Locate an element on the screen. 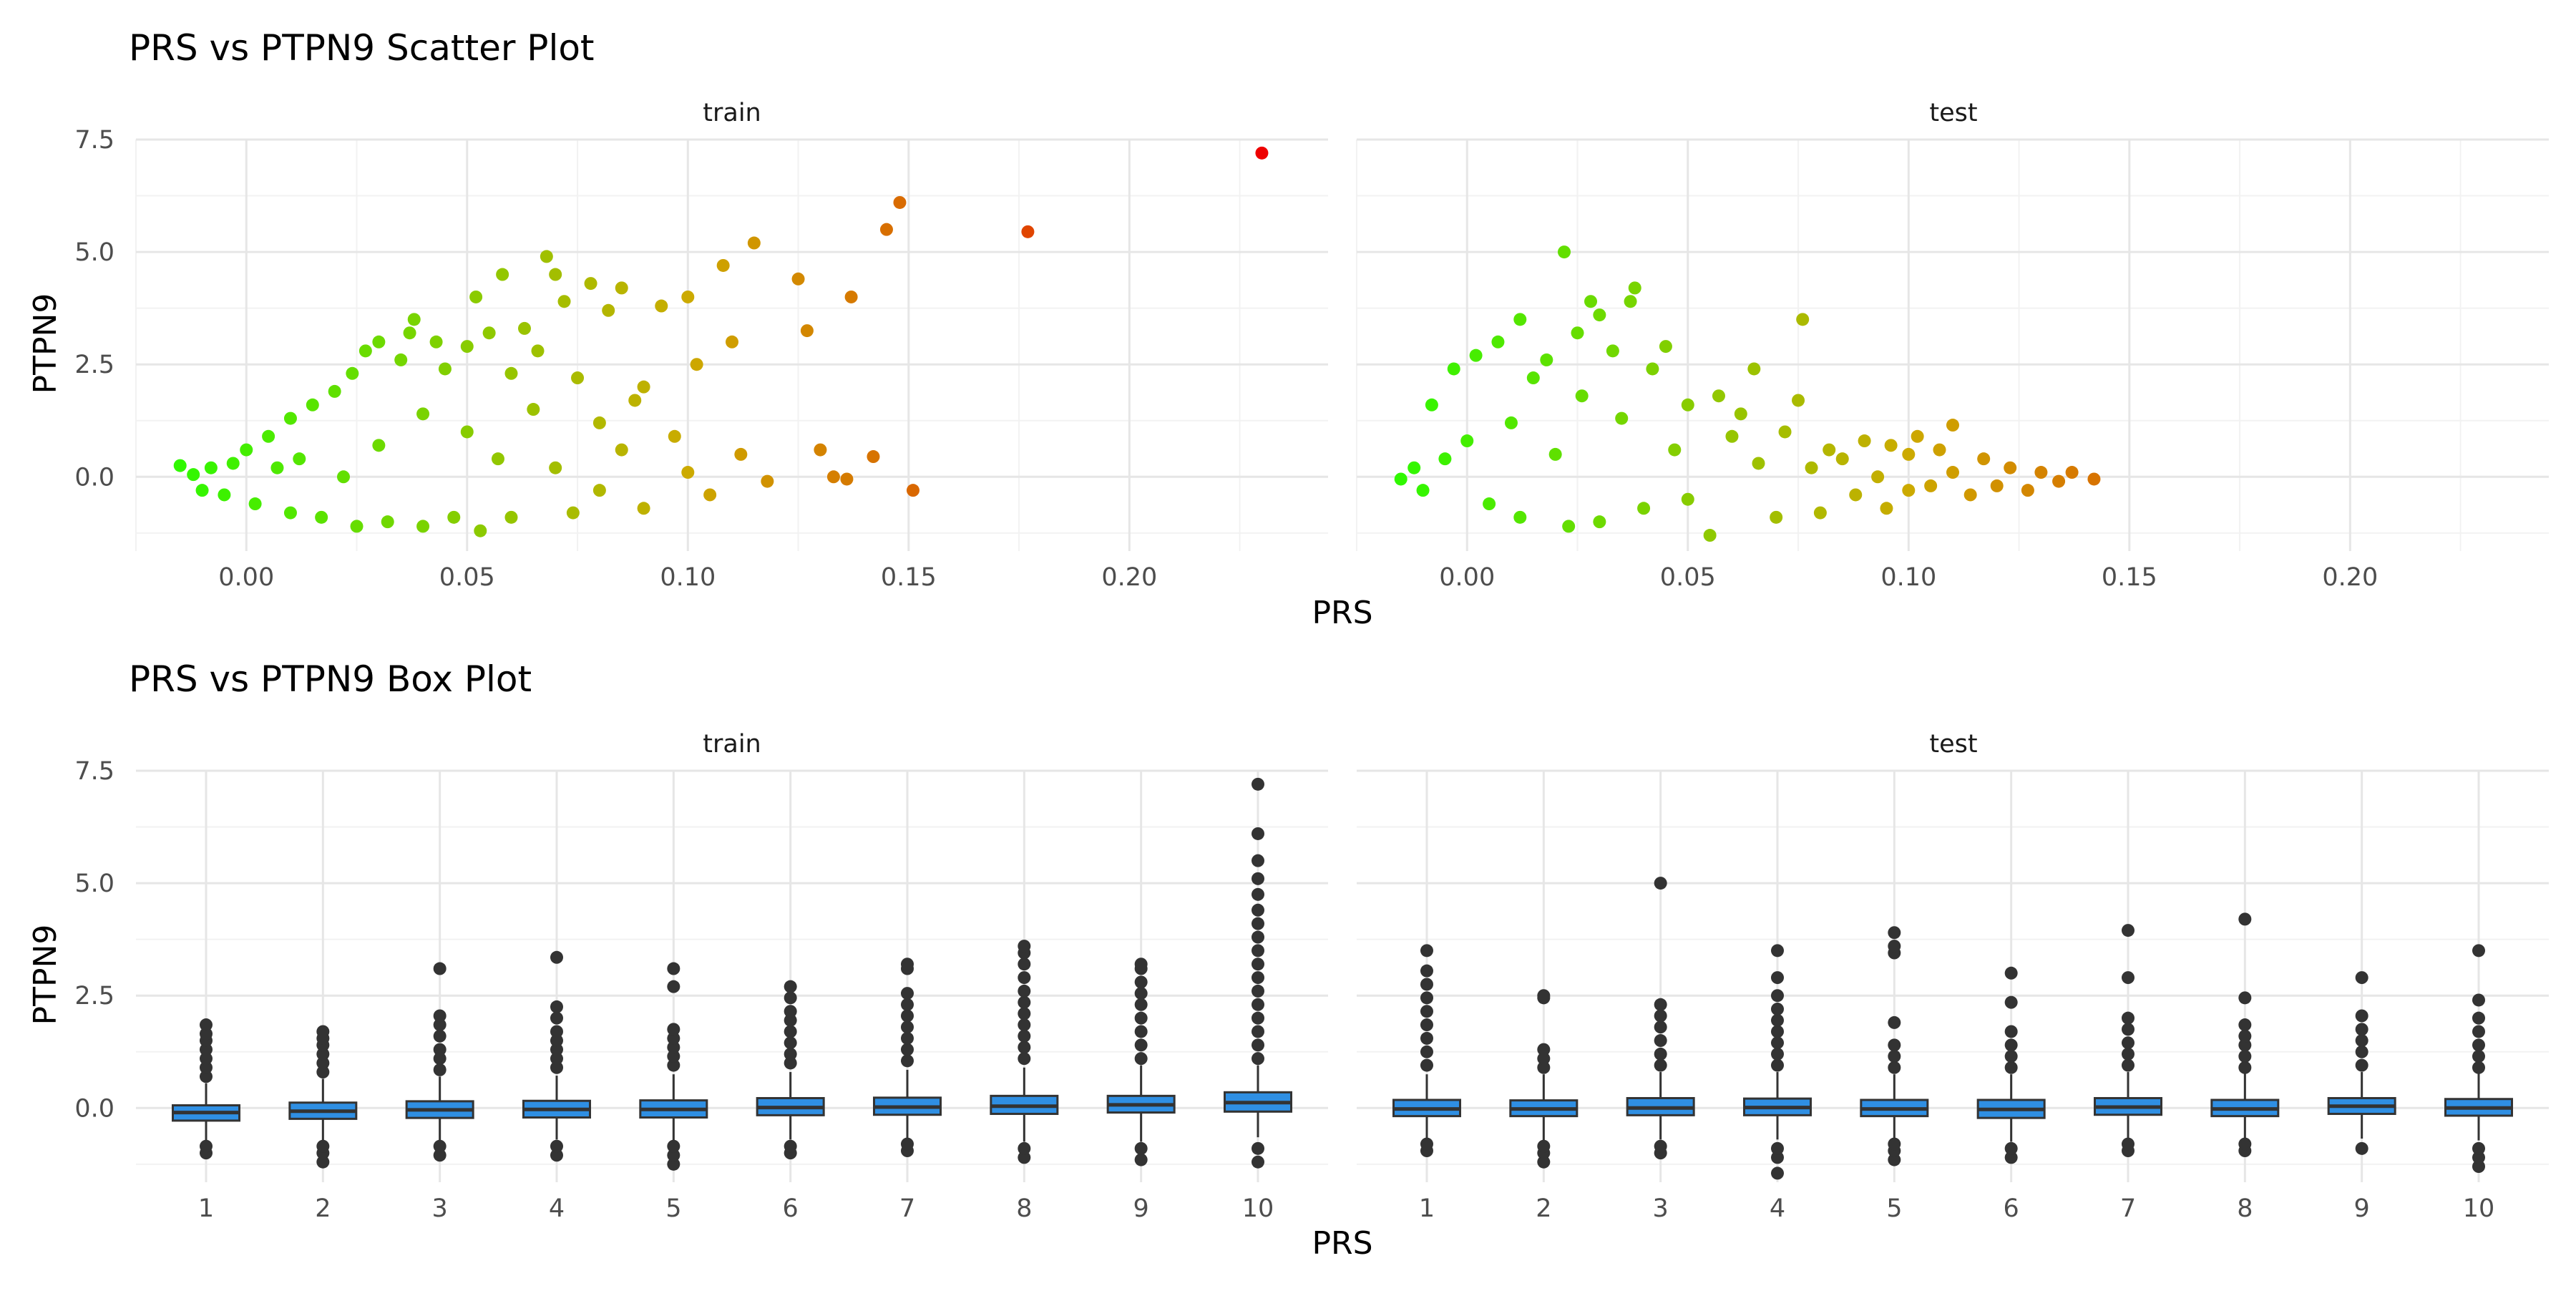 The height and width of the screenshot is (1291, 2576). scatter-strip-train: train is located at coordinates (732, 113).